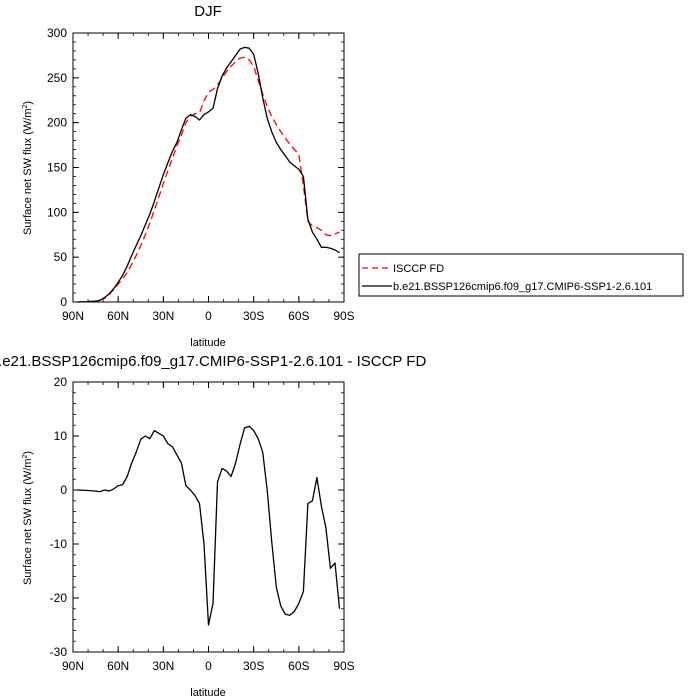 The height and width of the screenshot is (700, 700). What do you see at coordinates (208, 666) in the screenshot?
I see `bottom-x-tick-label: 0` at bounding box center [208, 666].